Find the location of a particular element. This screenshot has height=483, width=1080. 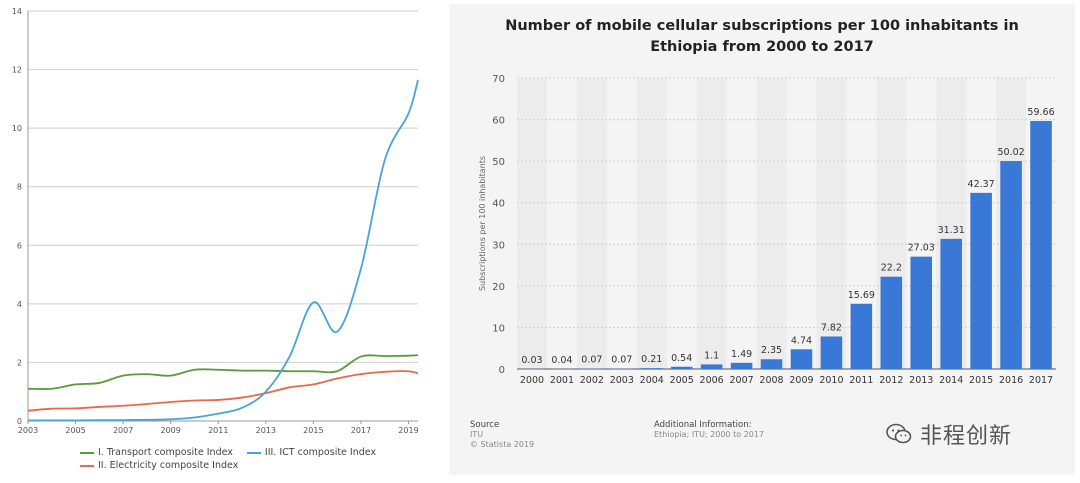

x-tick-label: 2006 is located at coordinates (712, 380).